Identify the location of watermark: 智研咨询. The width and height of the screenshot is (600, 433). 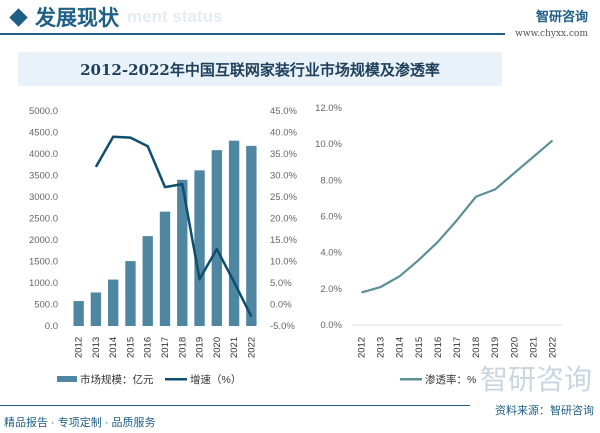
(536, 379).